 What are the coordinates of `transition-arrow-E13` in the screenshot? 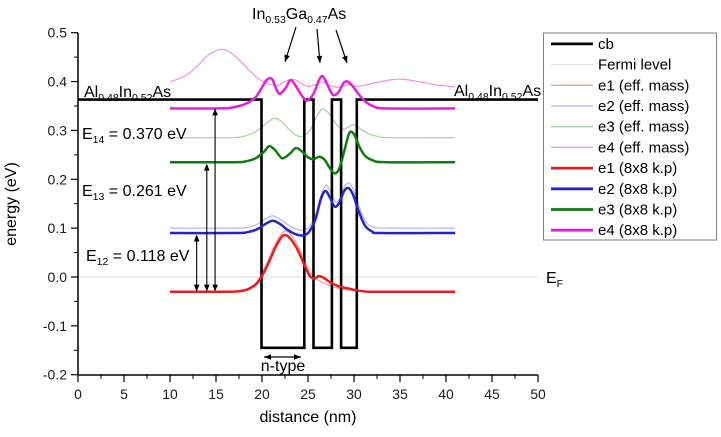 It's located at (207, 227).